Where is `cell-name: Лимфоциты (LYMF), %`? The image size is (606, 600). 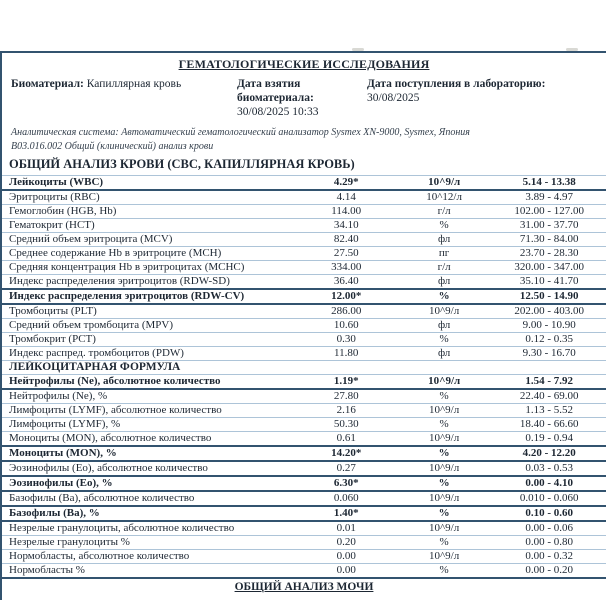 cell-name: Лимфоциты (LYMF), % is located at coordinates (65, 424).